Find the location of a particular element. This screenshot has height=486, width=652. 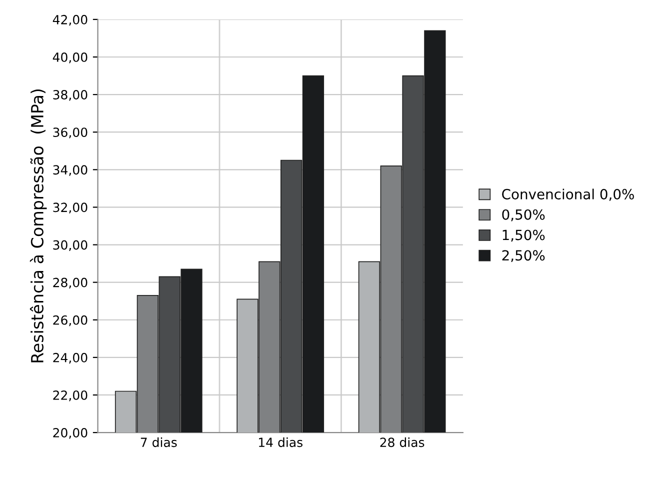

legend-label: 1,50% is located at coordinates (523, 236).